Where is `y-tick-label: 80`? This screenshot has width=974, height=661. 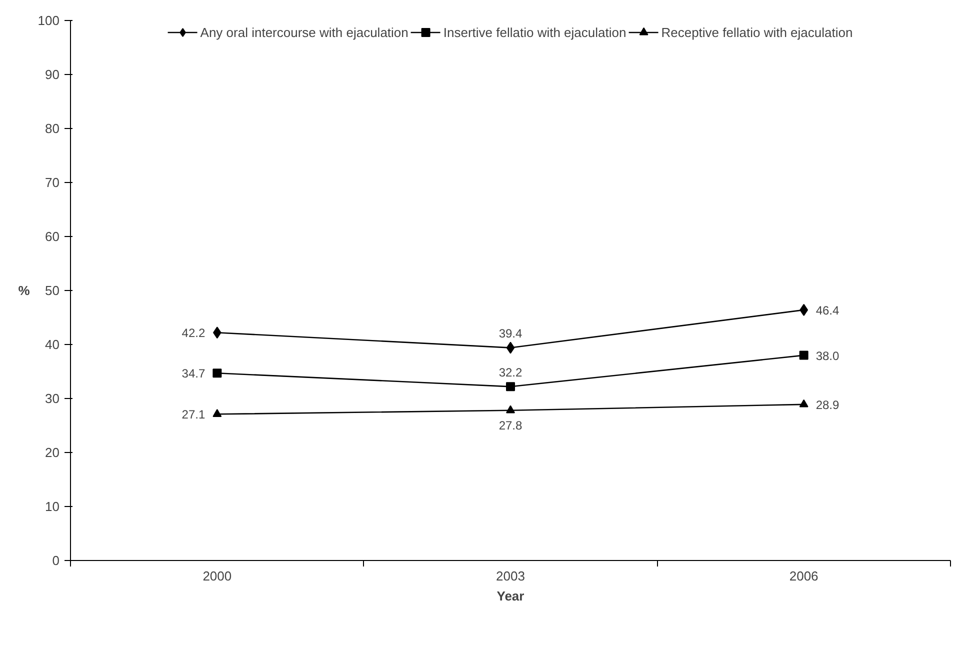 y-tick-label: 80 is located at coordinates (52, 128).